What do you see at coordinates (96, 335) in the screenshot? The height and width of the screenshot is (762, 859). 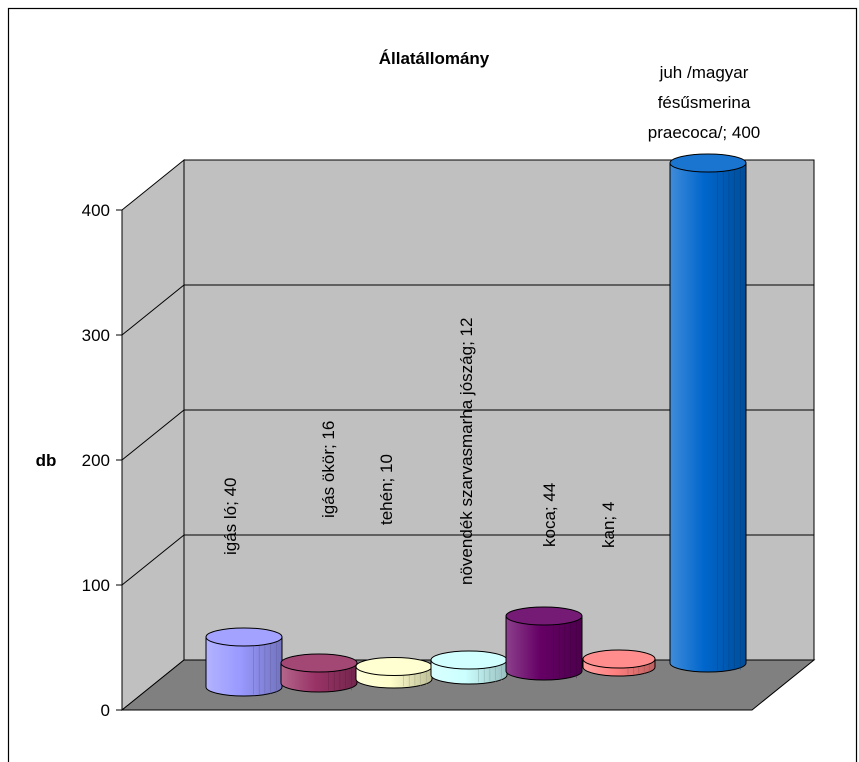 I see `y-tick-label: 300` at bounding box center [96, 335].